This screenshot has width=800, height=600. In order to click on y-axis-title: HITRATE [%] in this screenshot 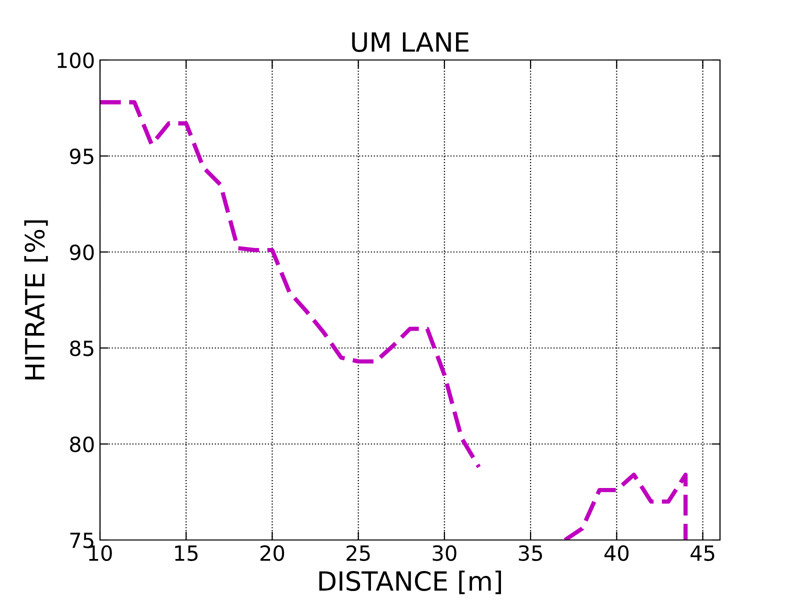, I will do `click(36, 300)`.